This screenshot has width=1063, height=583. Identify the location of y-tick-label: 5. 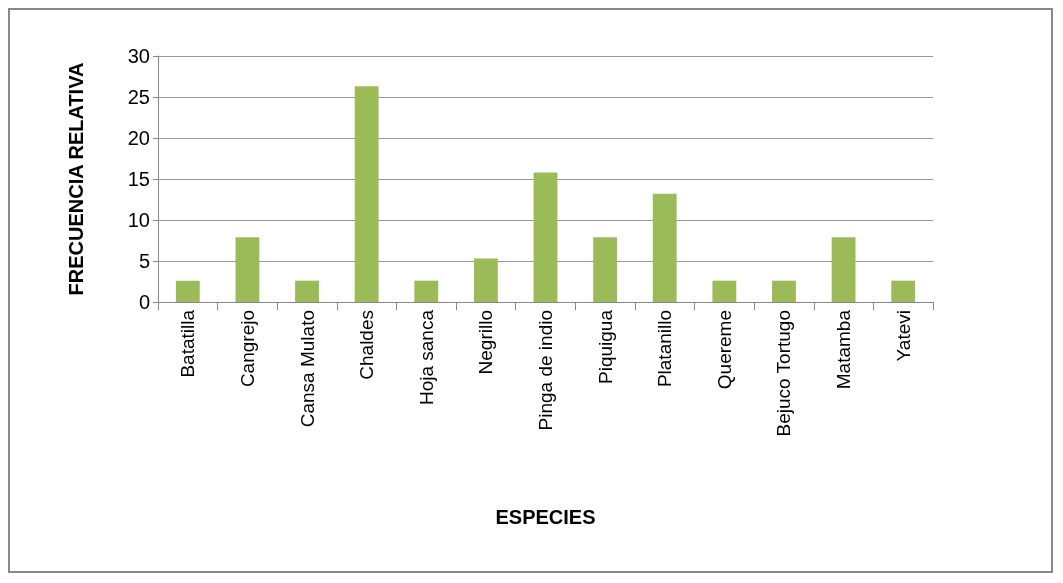
(144, 261).